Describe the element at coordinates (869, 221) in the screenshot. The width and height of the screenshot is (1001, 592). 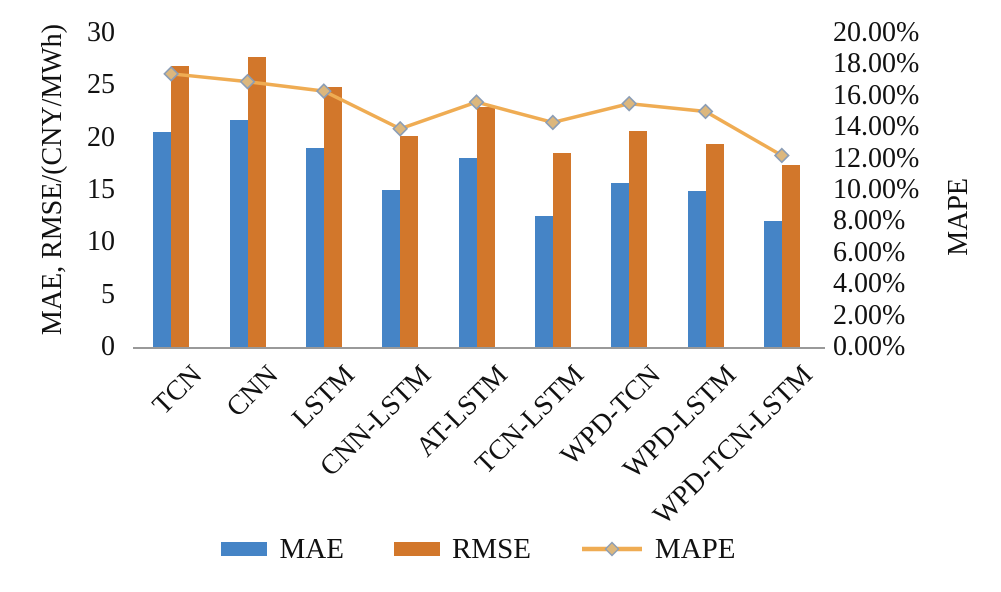
I see `y2-axis-tick-label: 8.00%` at that location.